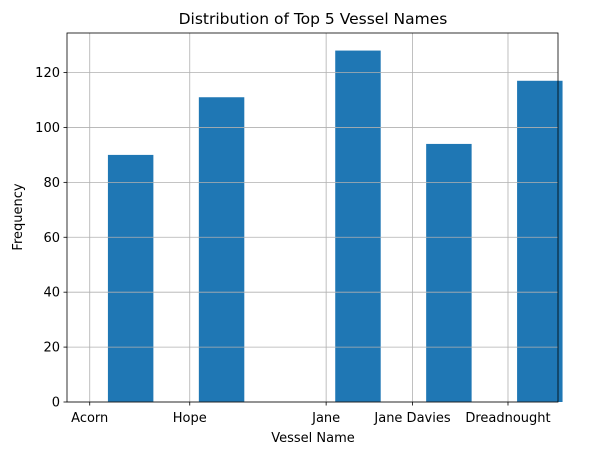  I want to click on x-ticks: Acorn Hope Jane Jane Davies Dreadnought, so click(311, 414).